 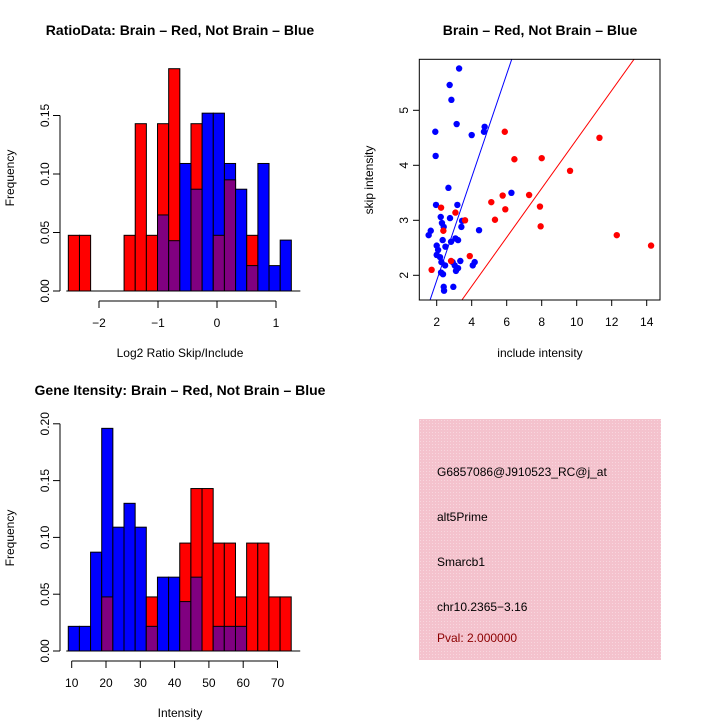 What do you see at coordinates (404, 220) in the screenshot?
I see `y-tick-label: 3` at bounding box center [404, 220].